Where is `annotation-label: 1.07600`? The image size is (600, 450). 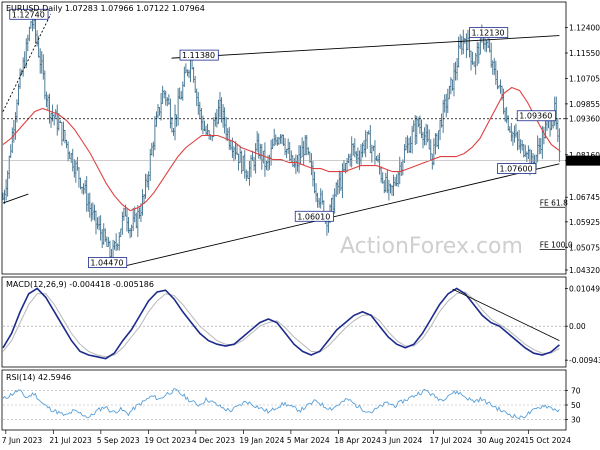
annotation-label: 1.07600 is located at coordinates (516, 169).